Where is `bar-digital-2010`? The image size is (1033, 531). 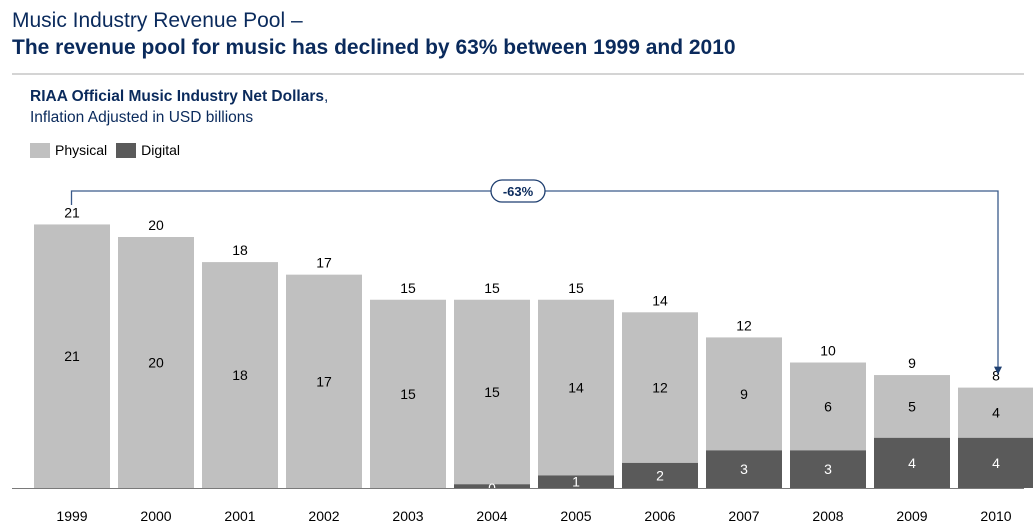 bar-digital-2010 is located at coordinates (995, 462).